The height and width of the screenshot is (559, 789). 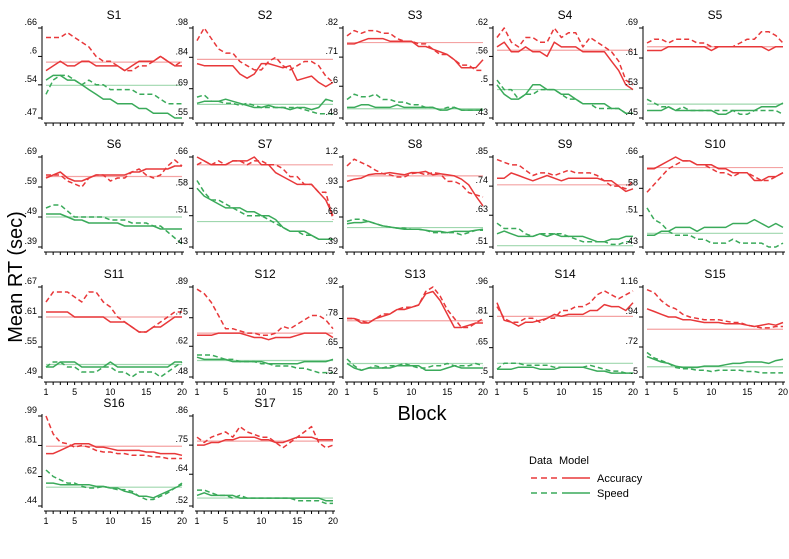 I want to click on panel-s7: S7 .43 .51 .58 .66, so click(x=255, y=196).